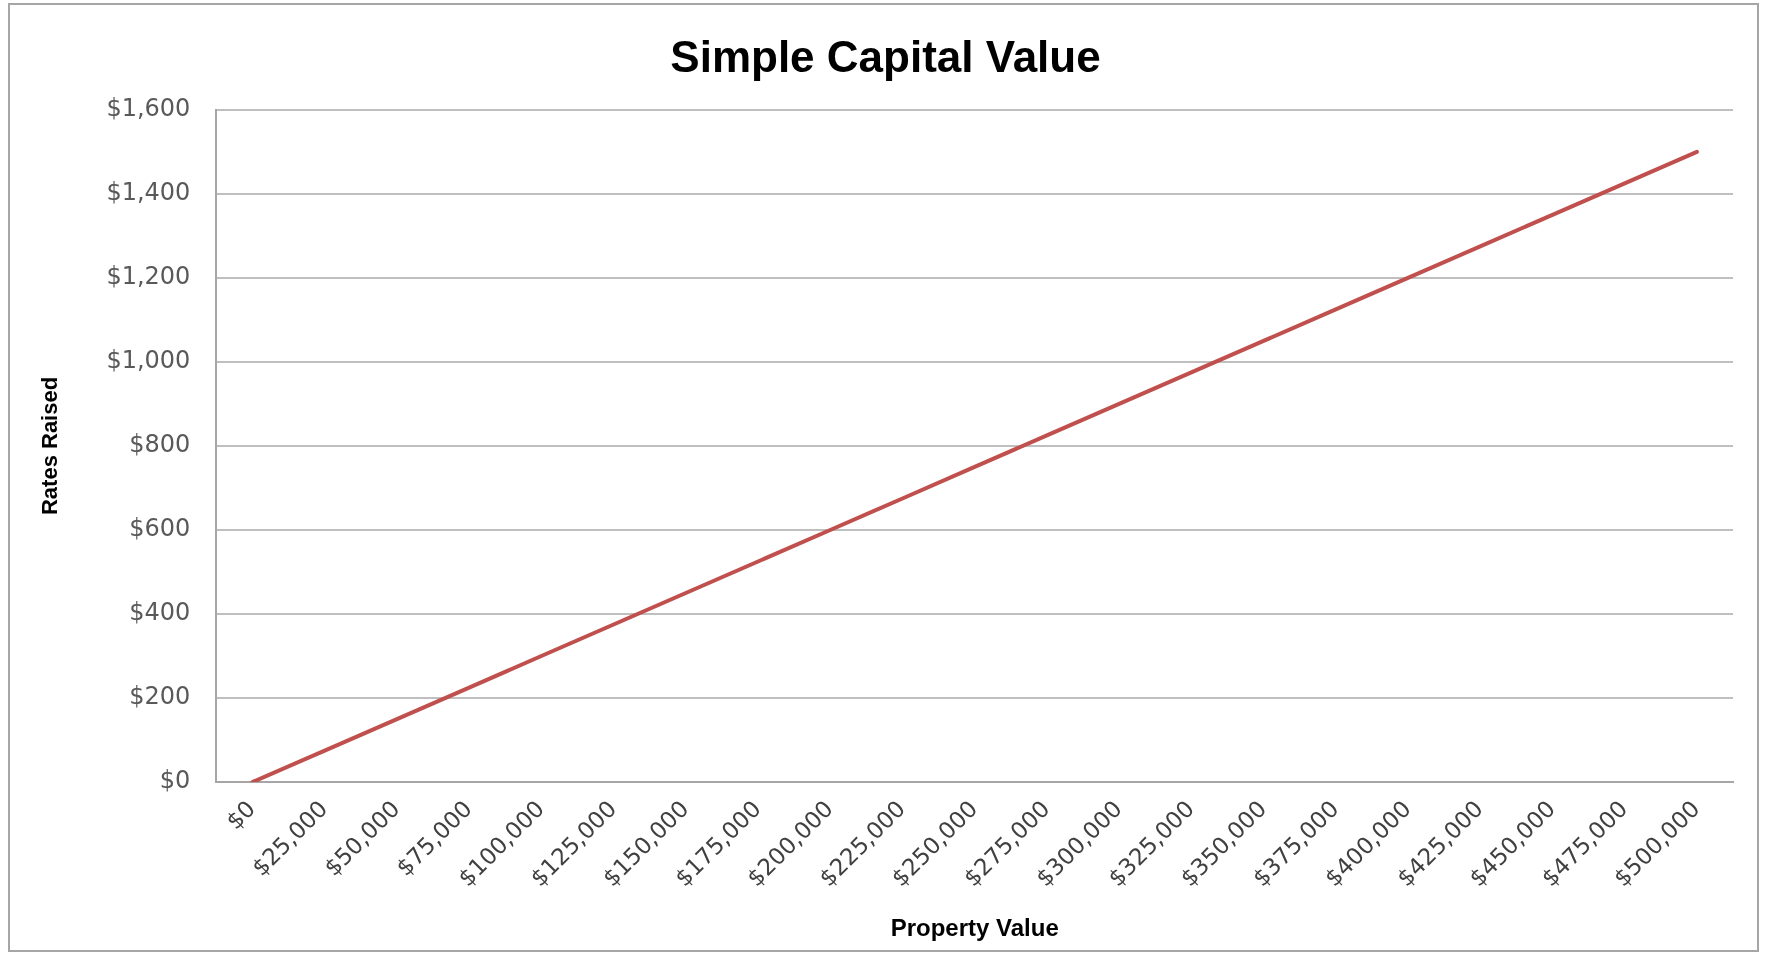  I want to click on chart-title: Simple Capital Value, so click(885, 56).